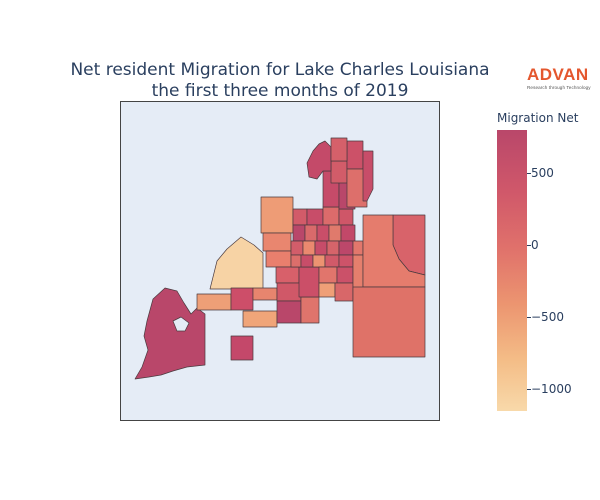  Describe the element at coordinates (214, 302) in the screenshot. I see `region-west-small` at that location.